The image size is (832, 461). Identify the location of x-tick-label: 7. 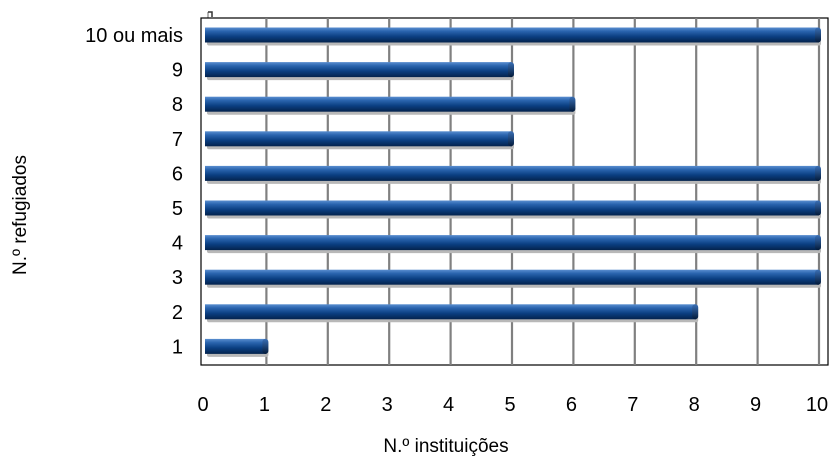
(632, 405).